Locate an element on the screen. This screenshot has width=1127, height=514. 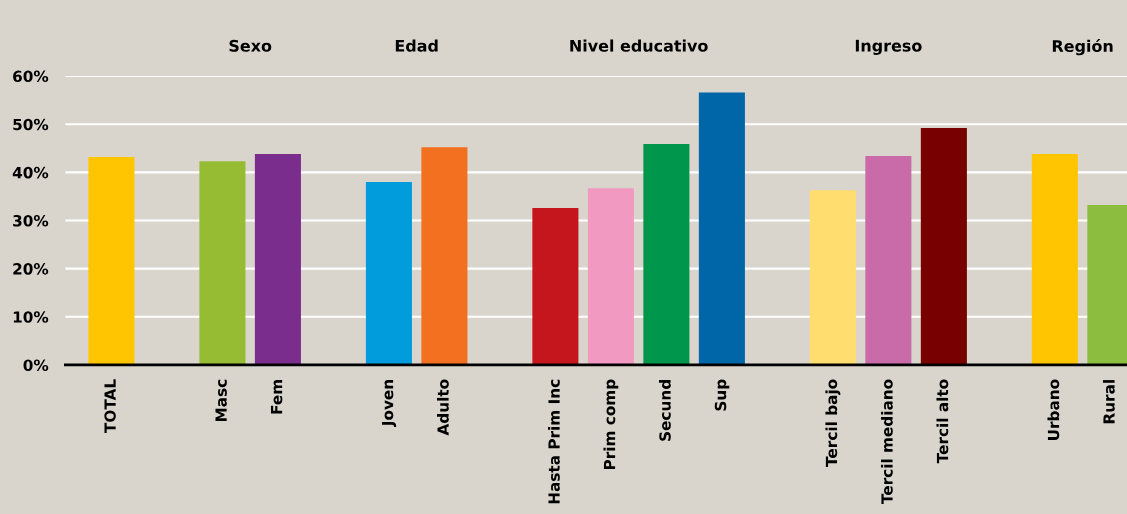
x-tick-label: Prim comp is located at coordinates (611, 424).